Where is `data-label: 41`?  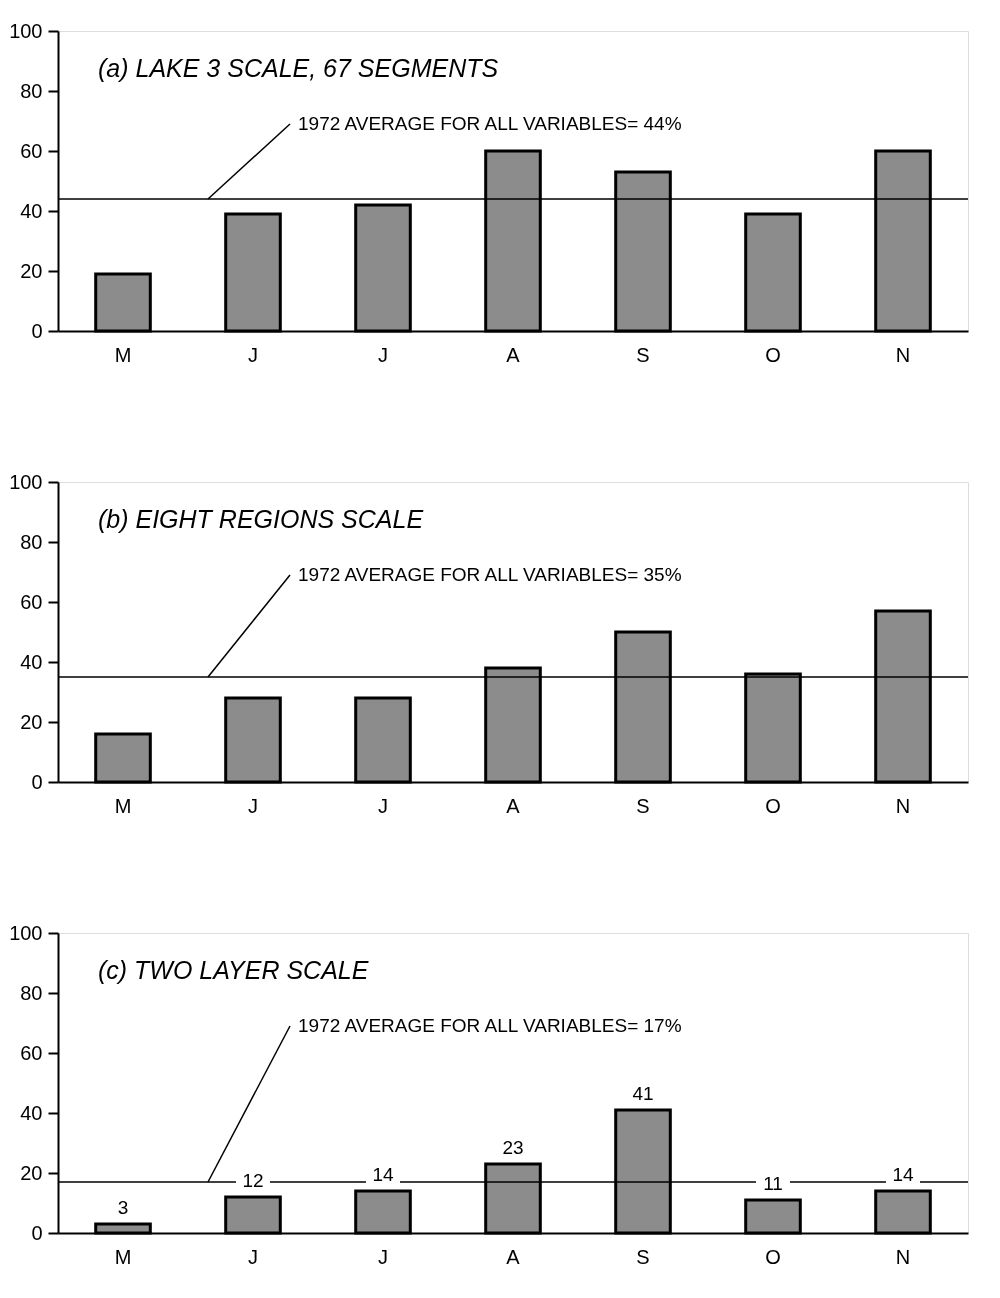
data-label: 41 is located at coordinates (643, 1093).